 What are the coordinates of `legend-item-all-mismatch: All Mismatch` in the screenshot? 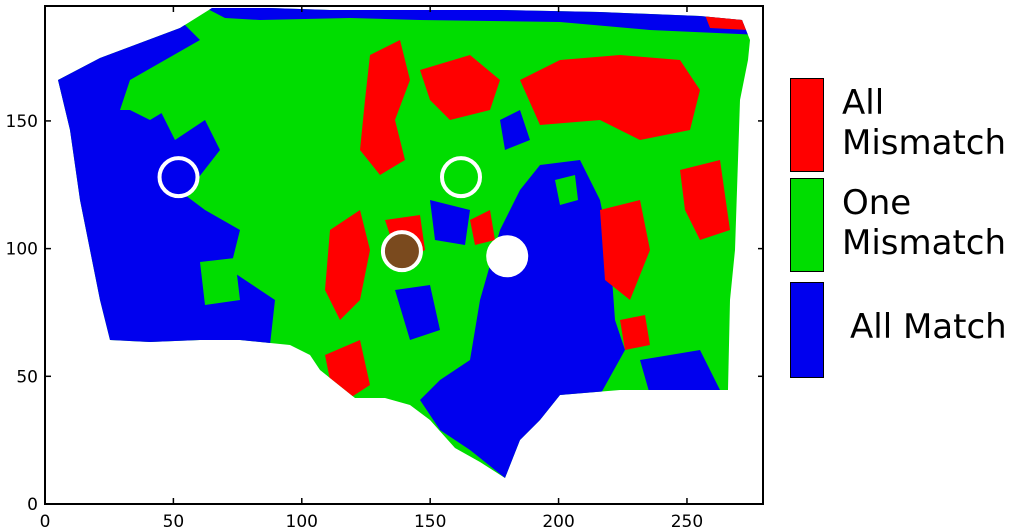 It's located at (902, 125).